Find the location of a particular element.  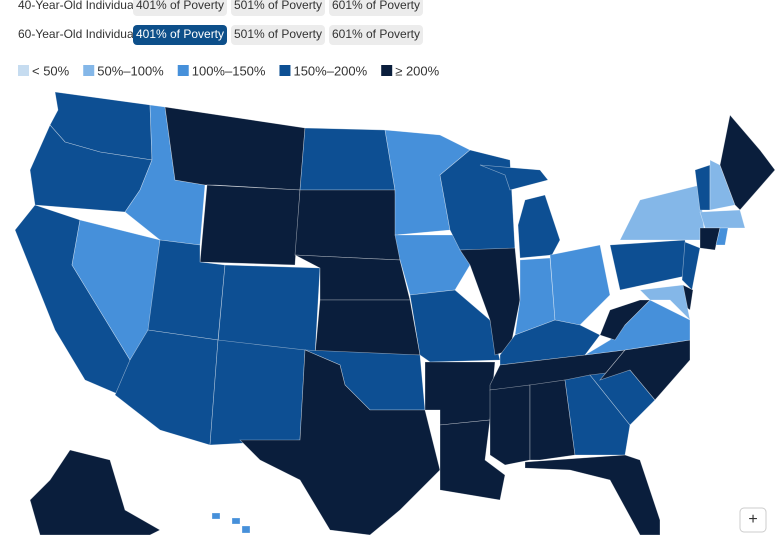

control-label: 60-Year-Old Individual: is located at coordinates (79, 34).